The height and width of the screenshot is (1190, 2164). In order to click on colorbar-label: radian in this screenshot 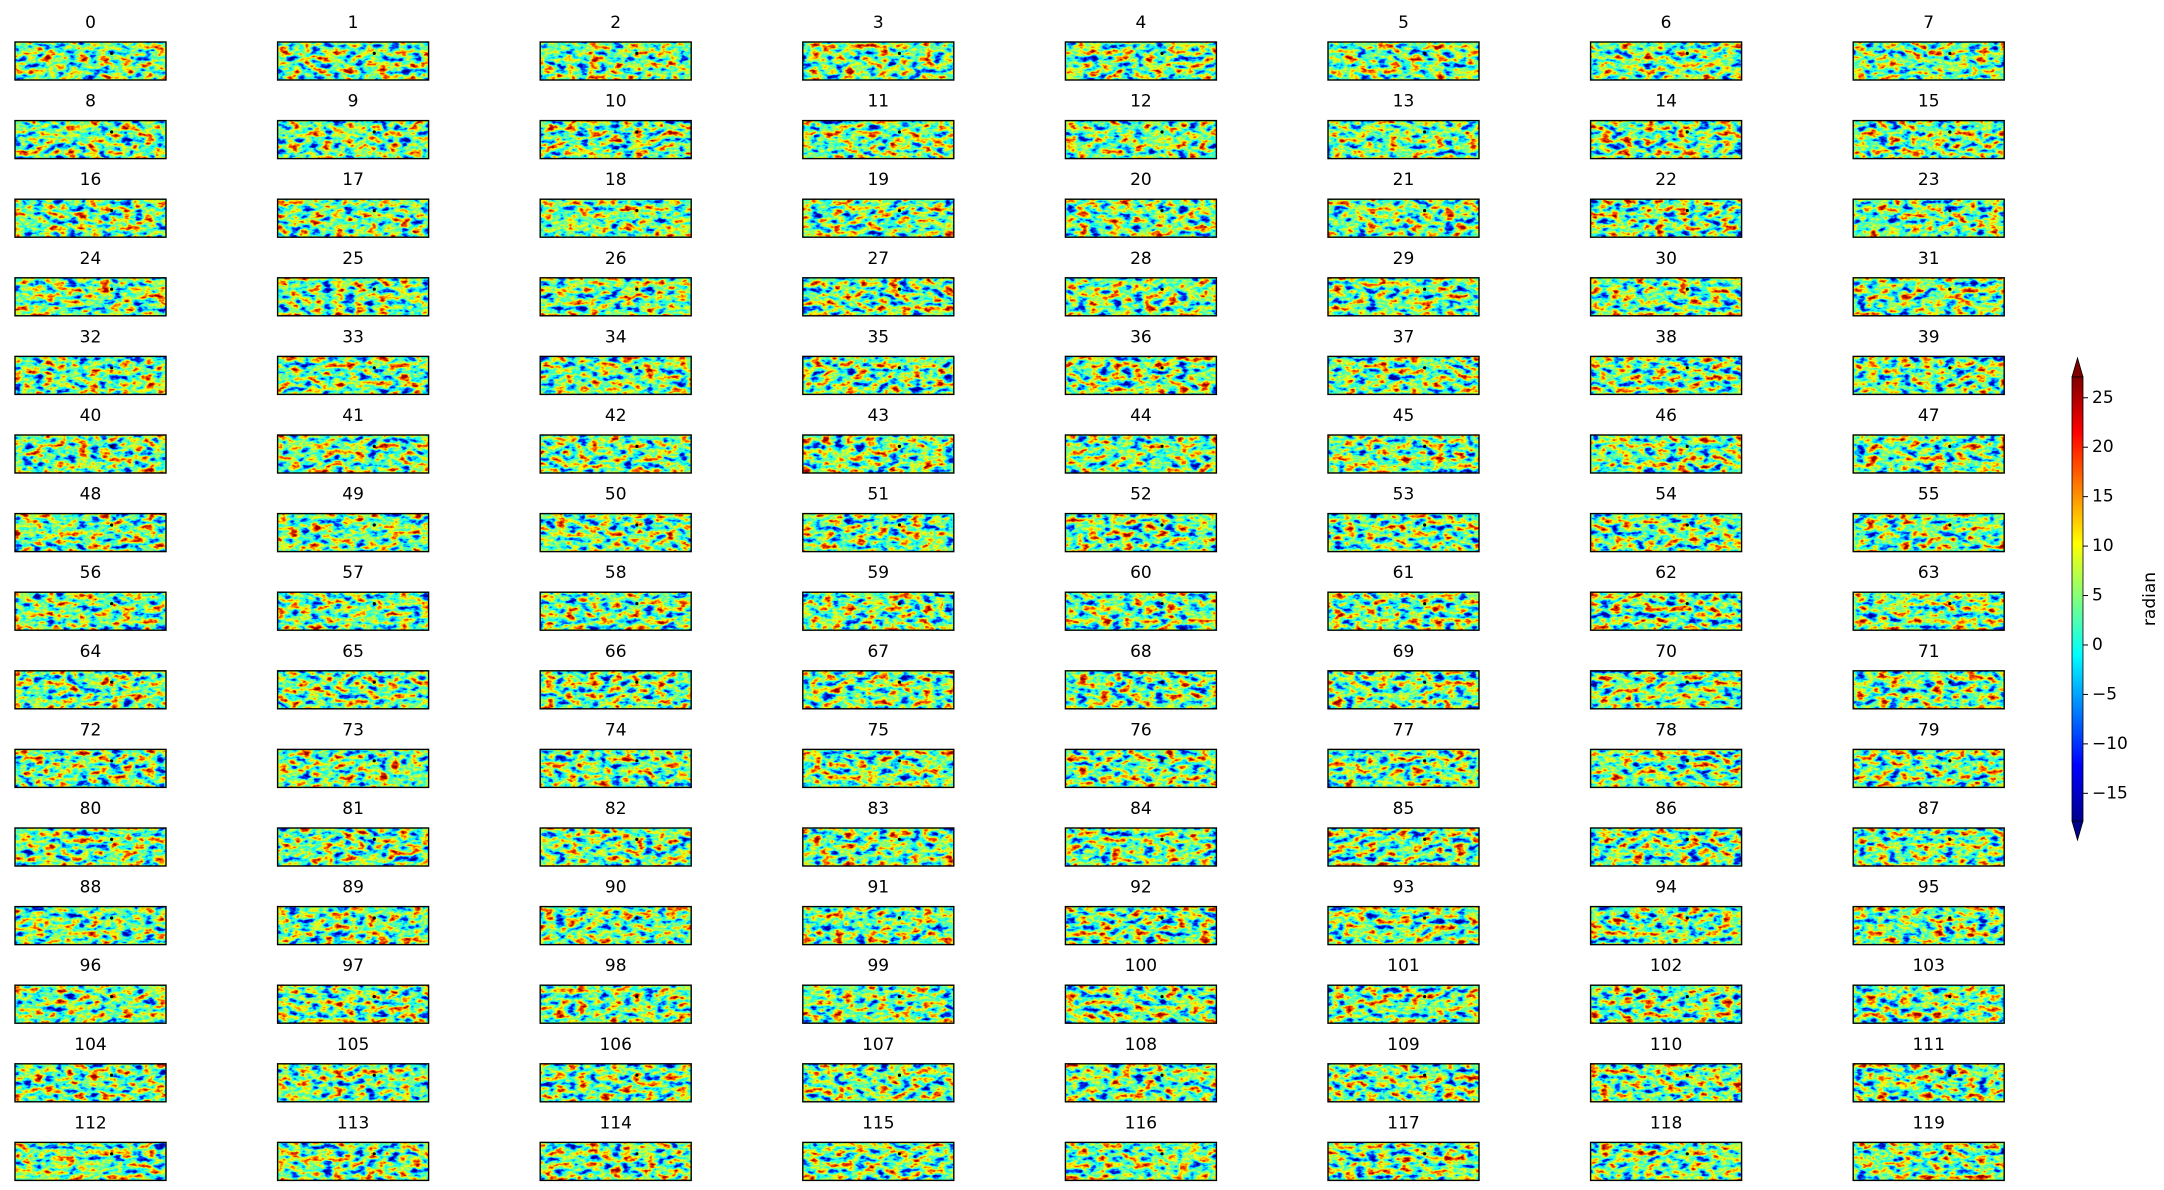, I will do `click(2150, 599)`.